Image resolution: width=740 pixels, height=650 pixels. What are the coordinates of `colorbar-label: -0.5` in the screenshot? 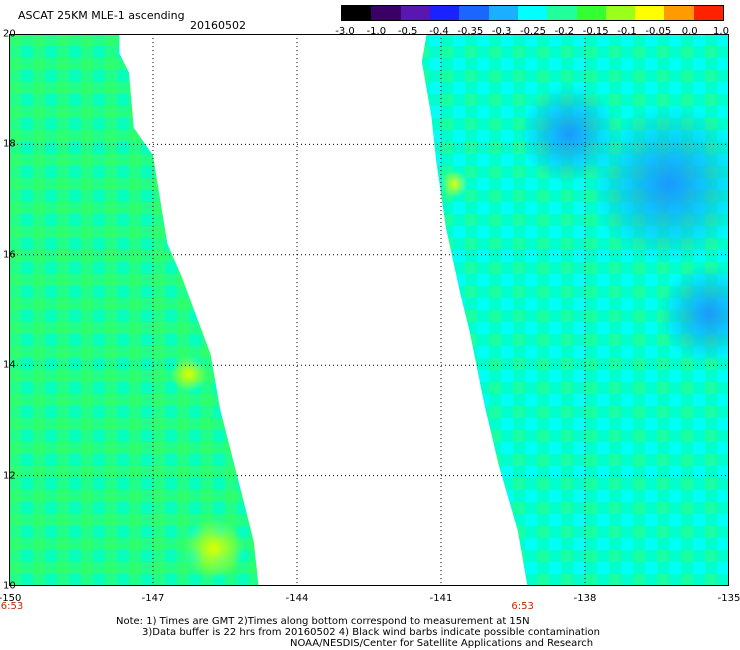 It's located at (407, 31).